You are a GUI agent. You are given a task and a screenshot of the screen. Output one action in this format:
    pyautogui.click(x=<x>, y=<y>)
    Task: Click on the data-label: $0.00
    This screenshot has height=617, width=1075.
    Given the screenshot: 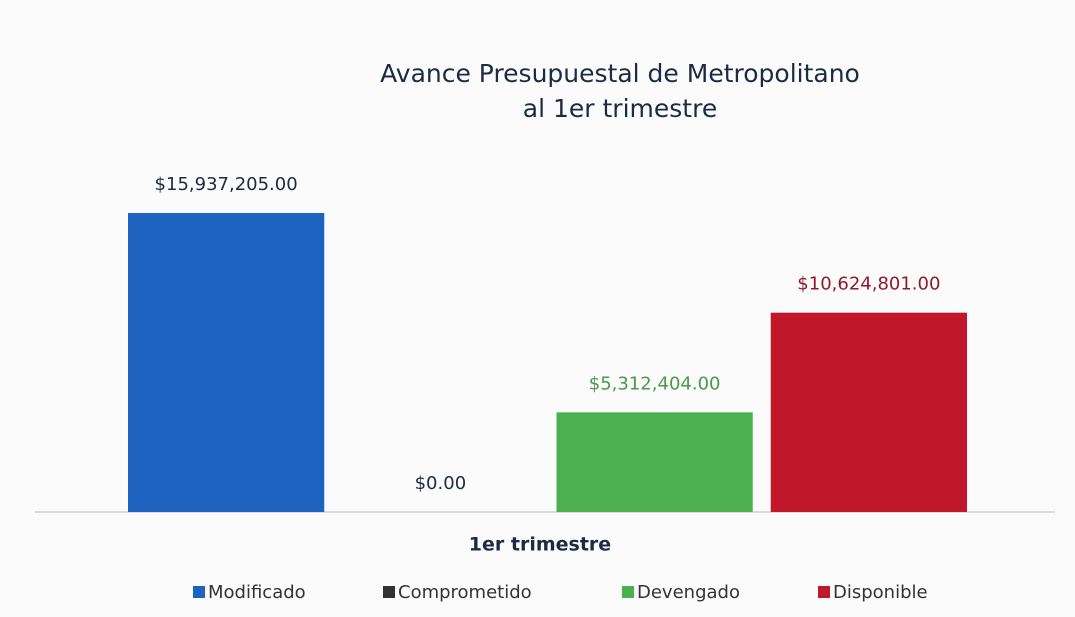 What is the action you would take?
    pyautogui.click(x=441, y=483)
    